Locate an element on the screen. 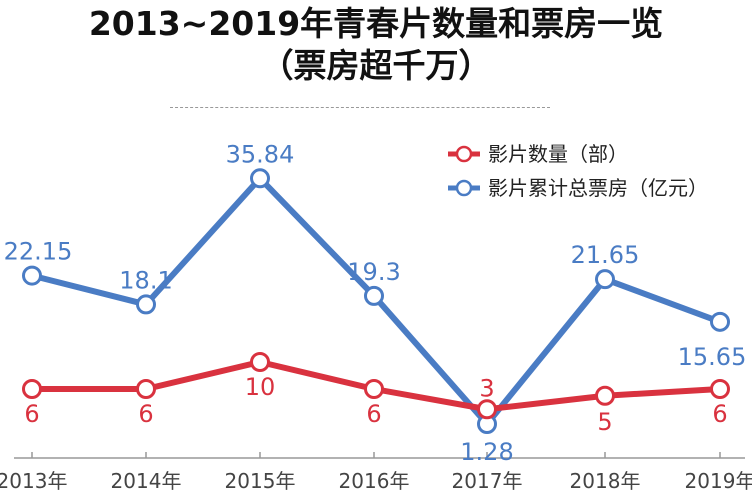 Image resolution: width=752 pixels, height=497 pixels. x-tick-label: 2014年 is located at coordinates (146, 481).